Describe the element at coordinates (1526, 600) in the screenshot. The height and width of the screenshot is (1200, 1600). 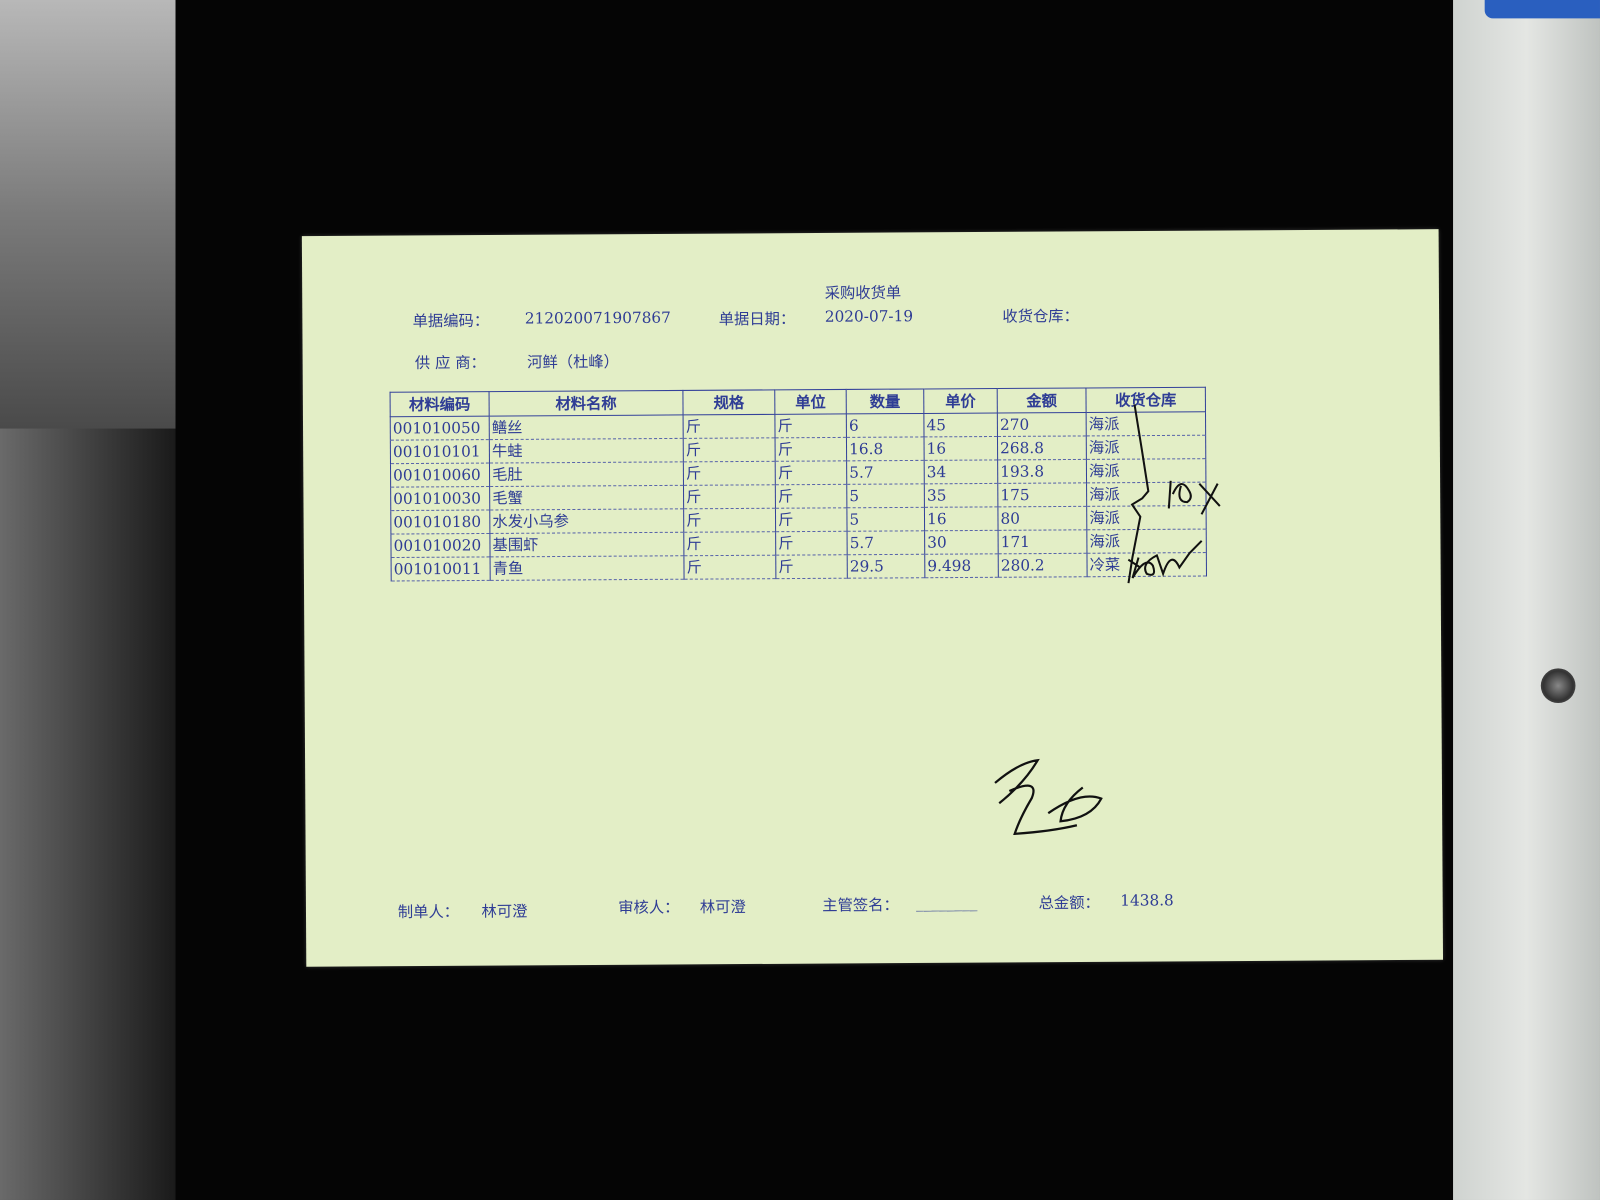
I see `background-right` at that location.